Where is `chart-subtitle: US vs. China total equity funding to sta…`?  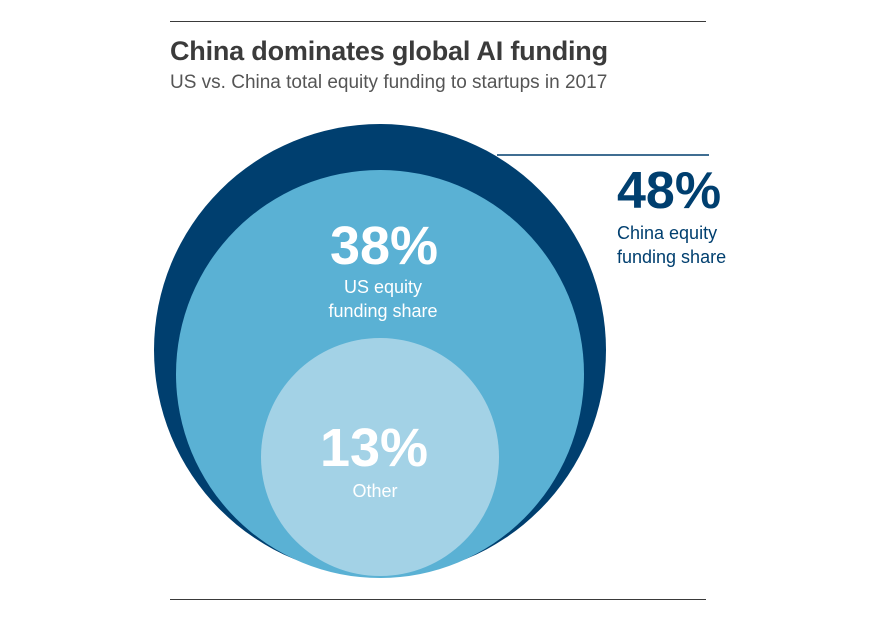 chart-subtitle: US vs. China total equity funding to sta… is located at coordinates (389, 82).